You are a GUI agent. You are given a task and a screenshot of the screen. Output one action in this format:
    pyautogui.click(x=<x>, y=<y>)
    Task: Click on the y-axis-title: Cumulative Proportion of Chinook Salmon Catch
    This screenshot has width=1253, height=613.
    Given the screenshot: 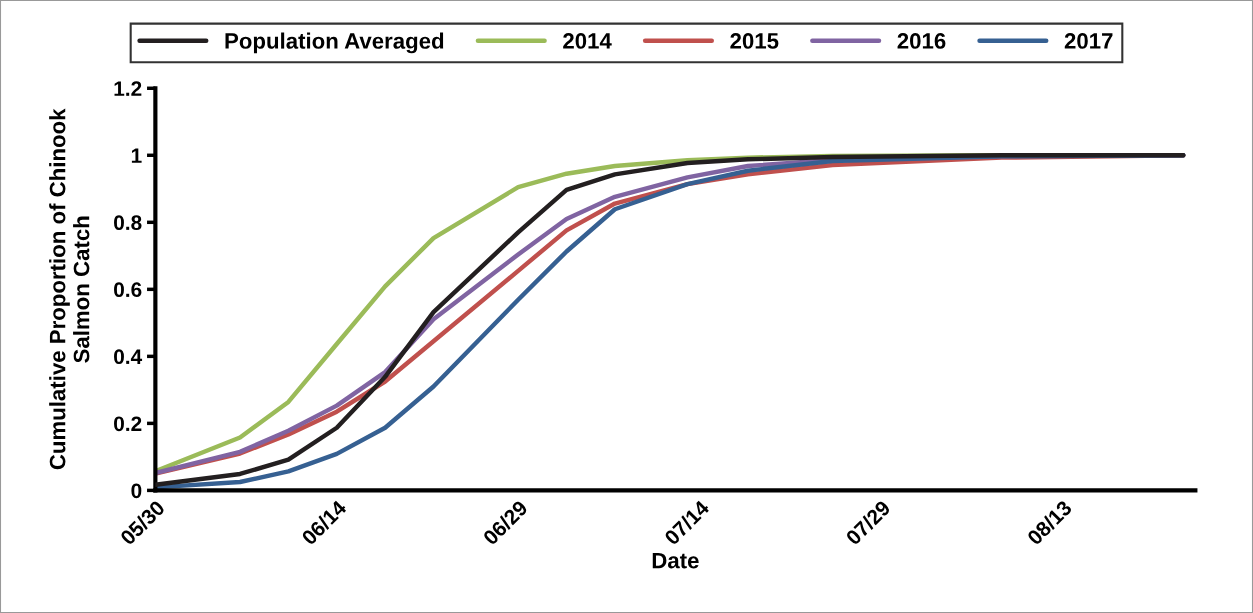 What is the action you would take?
    pyautogui.click(x=69, y=289)
    